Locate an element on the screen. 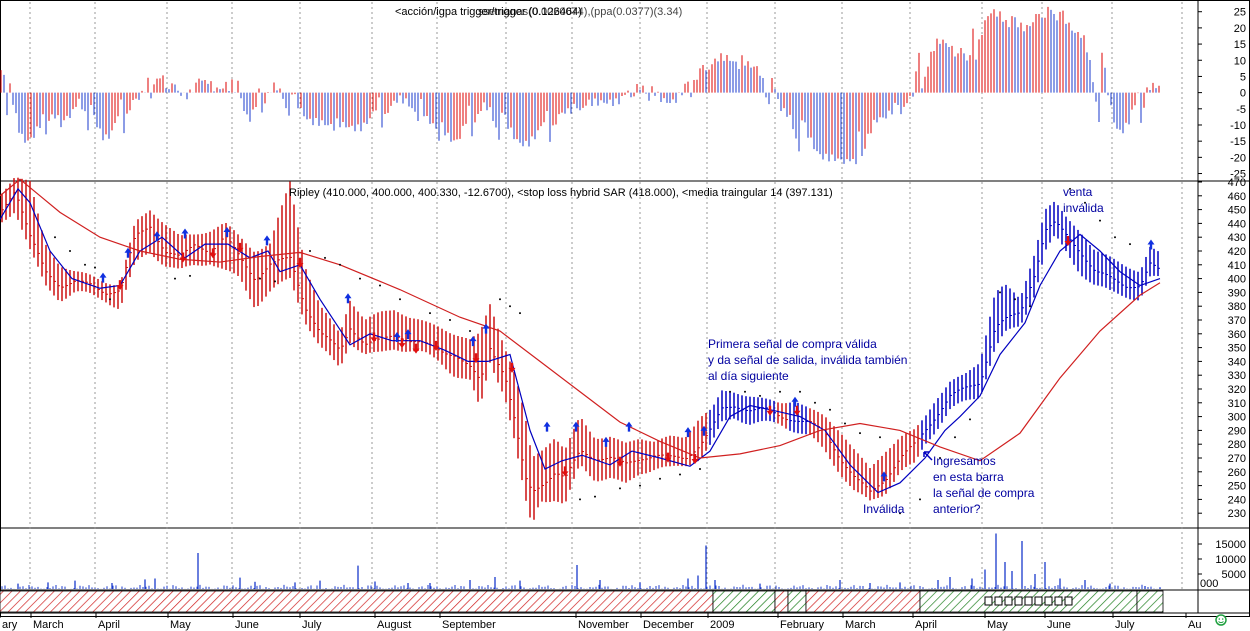 The height and width of the screenshot is (631, 1250). osc-tick-label: -5 is located at coordinates (1241, 110).